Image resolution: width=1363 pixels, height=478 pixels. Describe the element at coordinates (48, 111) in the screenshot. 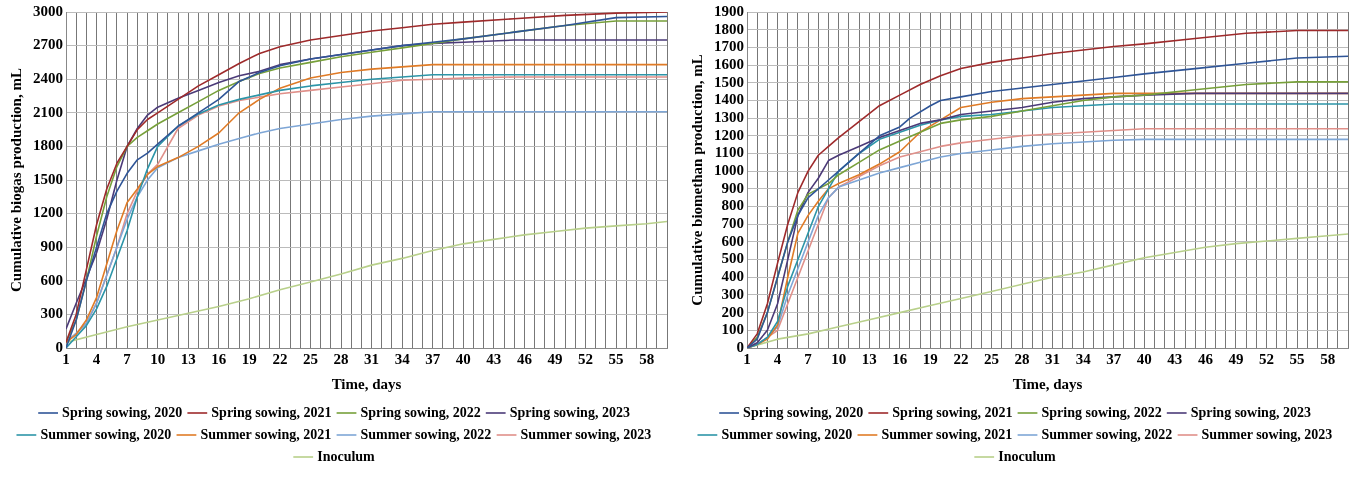

I see `y-tick-label: 2100` at that location.